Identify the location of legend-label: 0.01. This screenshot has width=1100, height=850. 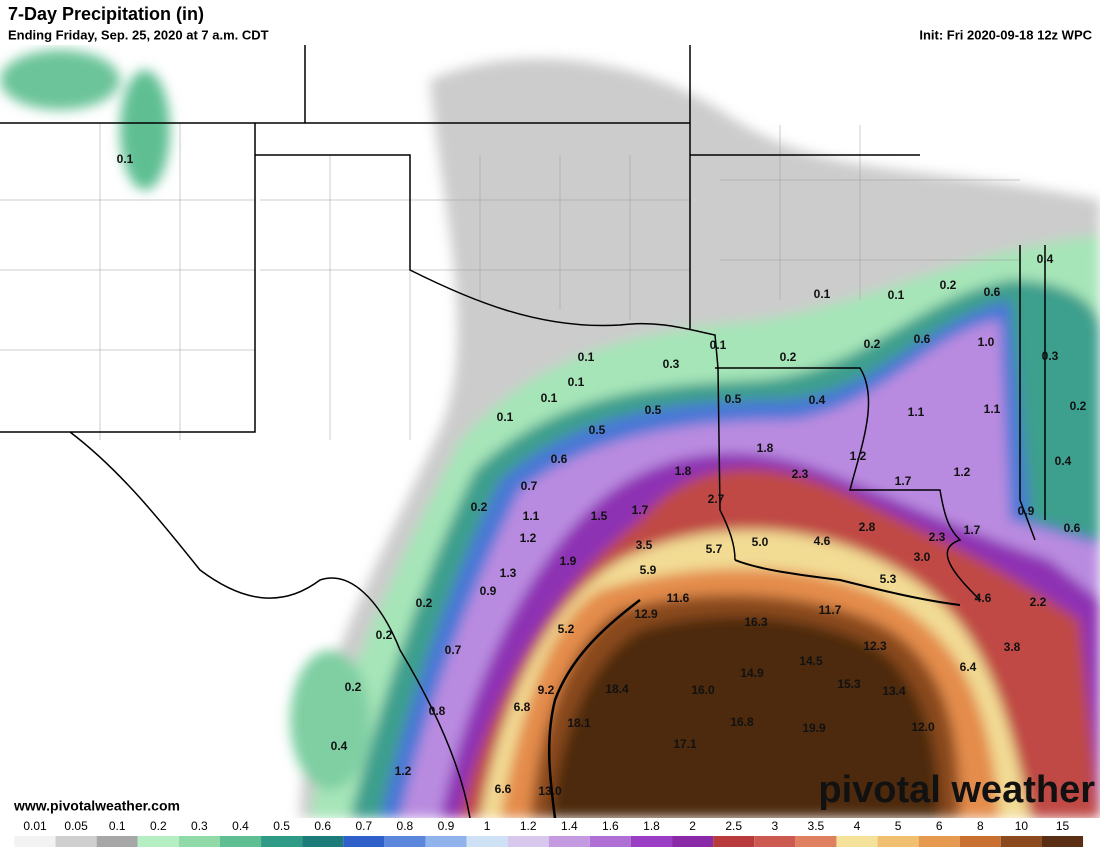
(35, 826).